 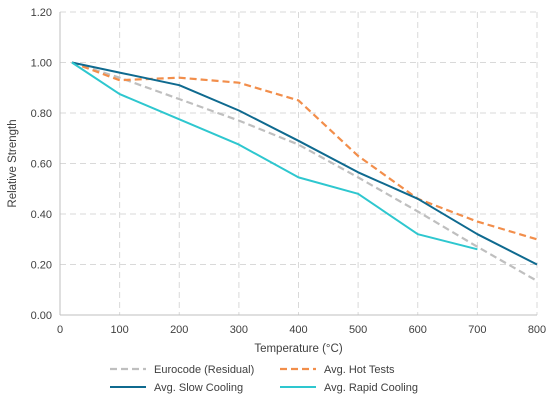 What do you see at coordinates (537, 330) in the screenshot?
I see `x-tick-label: 800` at bounding box center [537, 330].